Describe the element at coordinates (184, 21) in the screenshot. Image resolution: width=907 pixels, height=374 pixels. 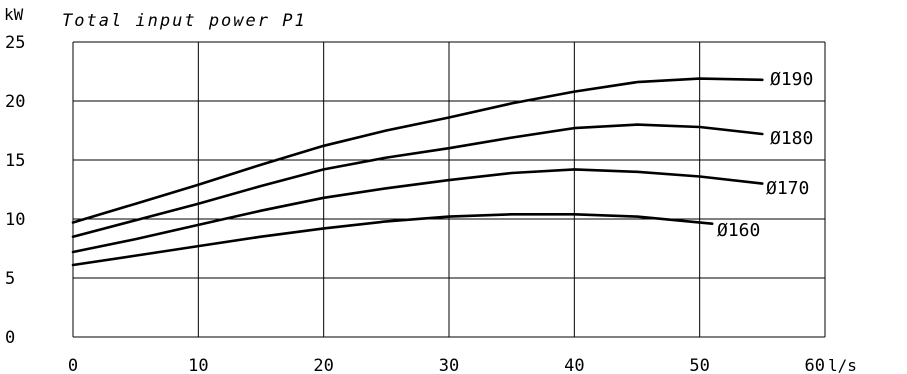
I see `chart-title: Total input power P1` at that location.